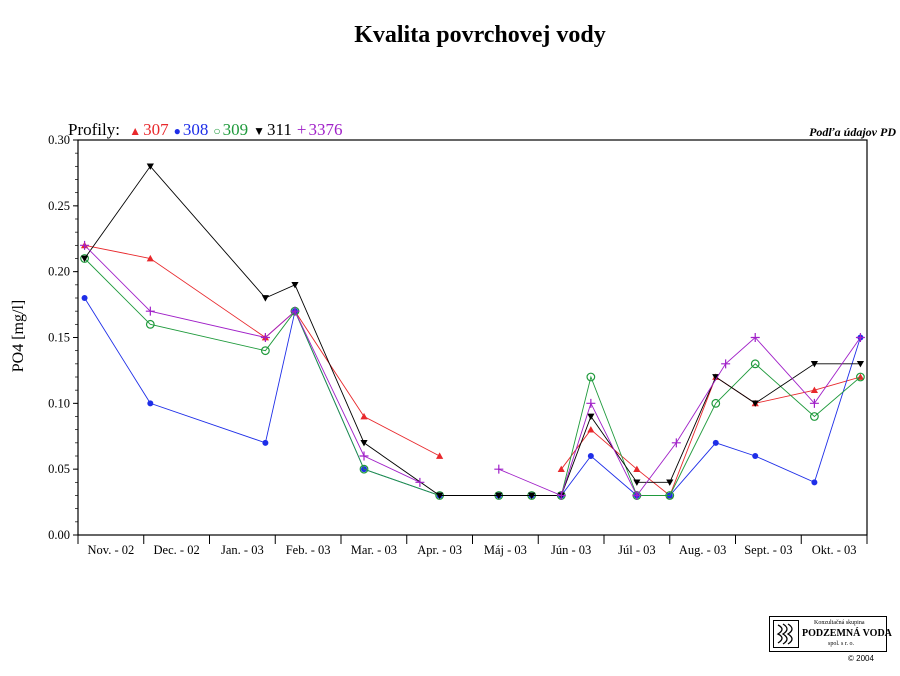  I want to click on logo-line1: Konzultačná skupina, so click(839, 623).